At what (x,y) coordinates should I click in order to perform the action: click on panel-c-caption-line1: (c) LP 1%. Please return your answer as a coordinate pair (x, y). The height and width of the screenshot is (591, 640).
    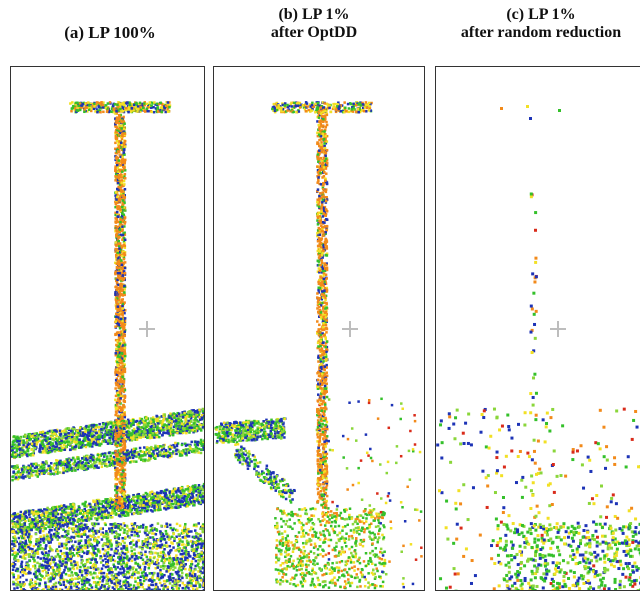
    Looking at the image, I should click on (538, 15).